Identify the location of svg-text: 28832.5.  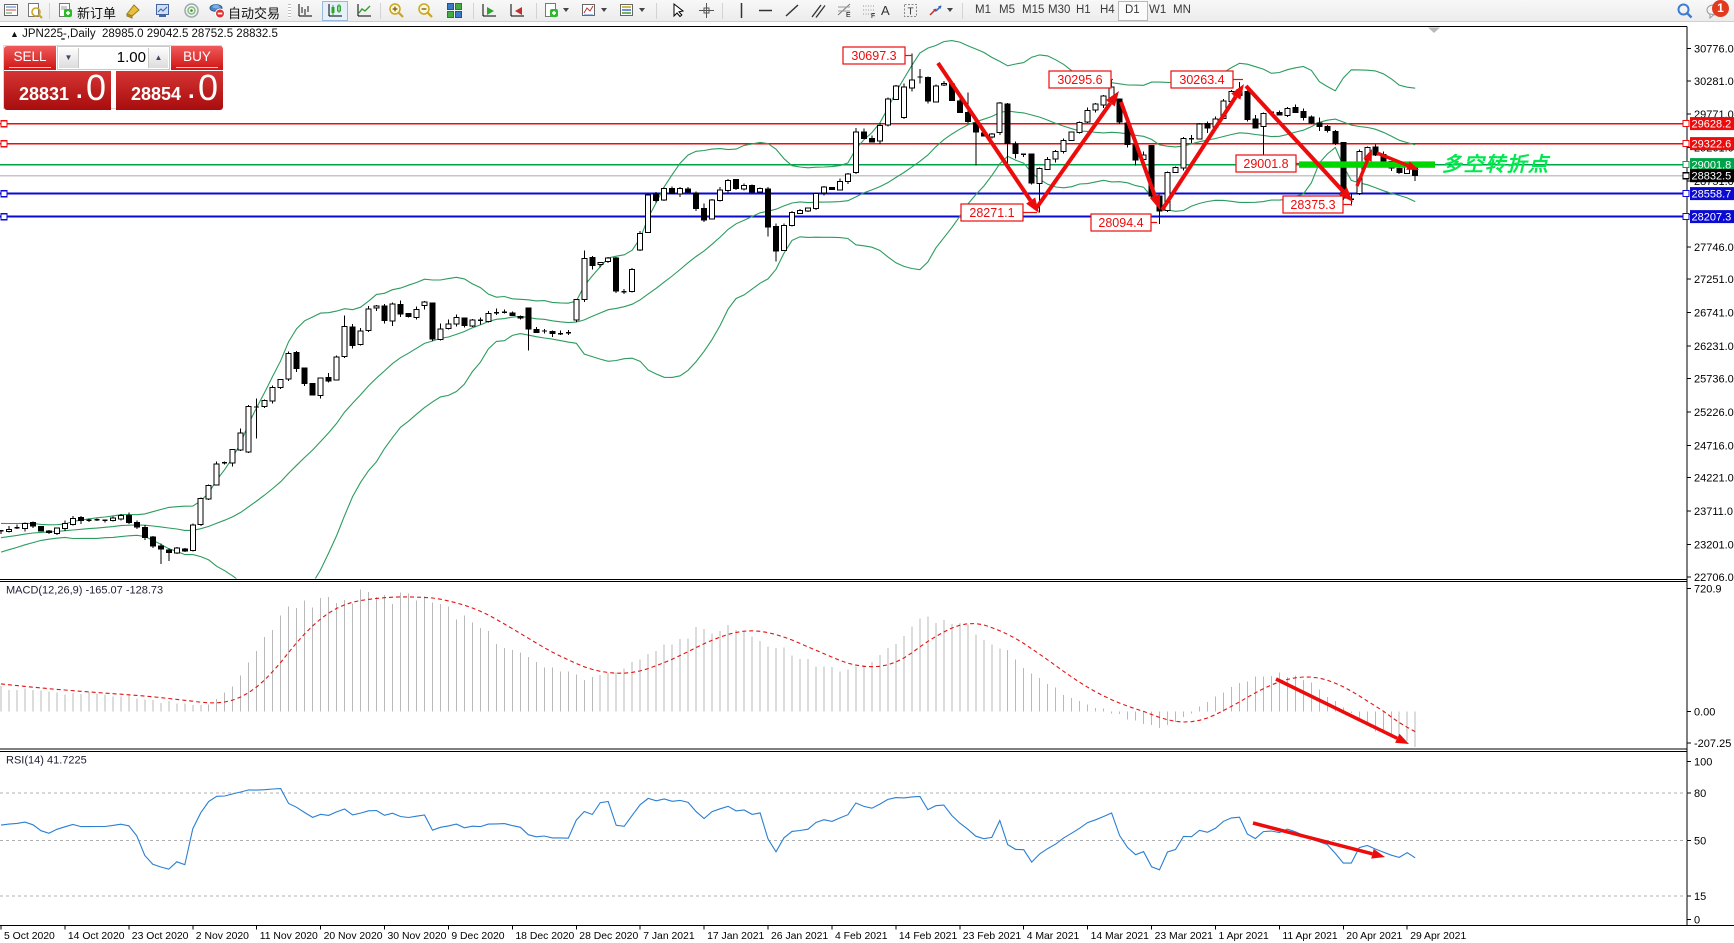
(1712, 177).